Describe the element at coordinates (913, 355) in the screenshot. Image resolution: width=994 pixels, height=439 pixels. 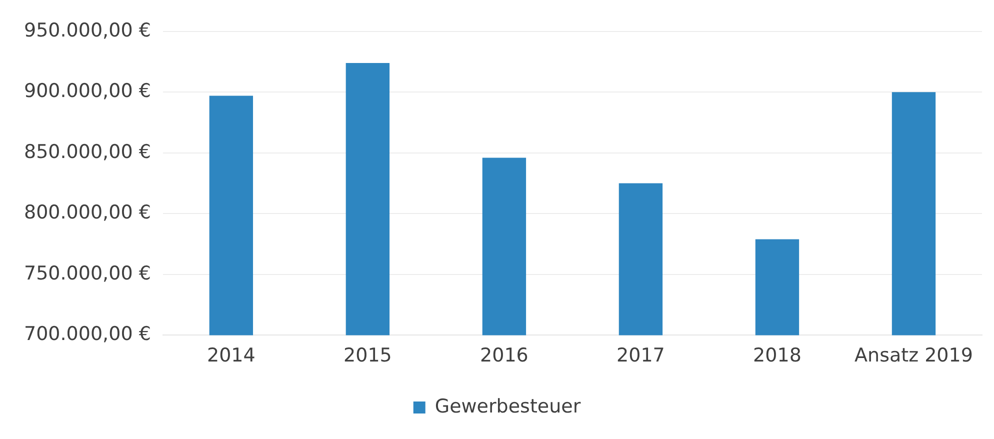
I see `x-tick-label: Ansatz 2019` at that location.